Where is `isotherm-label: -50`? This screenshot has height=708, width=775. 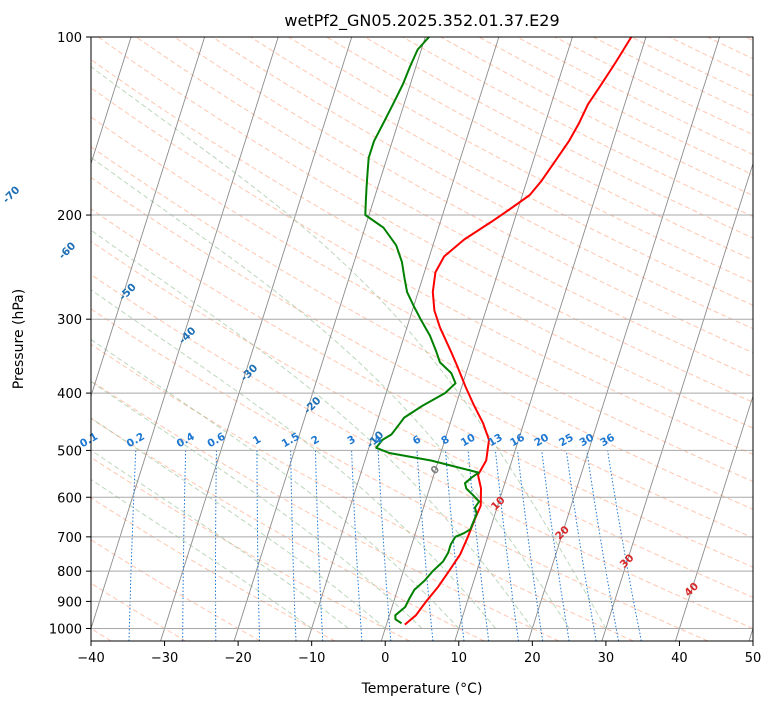
isotherm-label: -50 is located at coordinates (128, 292).